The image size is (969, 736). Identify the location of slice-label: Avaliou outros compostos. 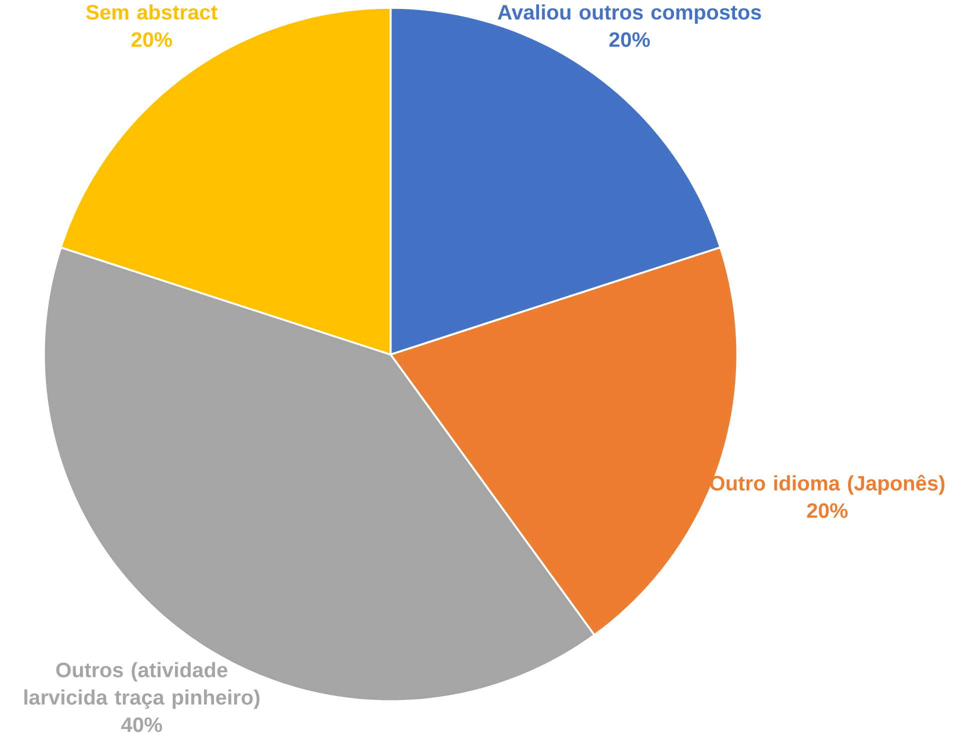
(629, 14).